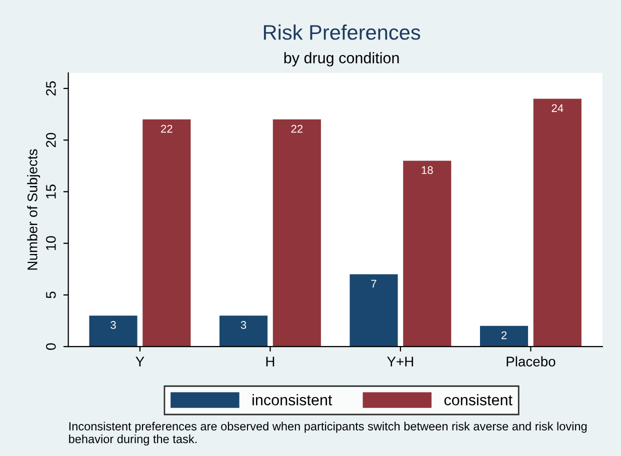 This screenshot has height=456, width=621. What do you see at coordinates (328, 434) in the screenshot?
I see `text: Inconsistent preferences are observed when participants switch between risk averse and risk loving behavior during the task.` at bounding box center [328, 434].